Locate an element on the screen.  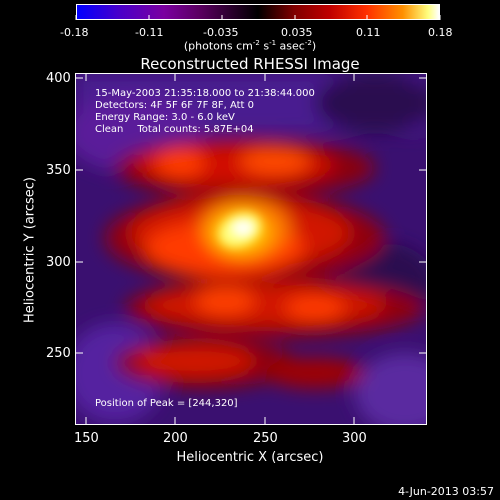
x-tick: 200 is located at coordinates (175, 438).